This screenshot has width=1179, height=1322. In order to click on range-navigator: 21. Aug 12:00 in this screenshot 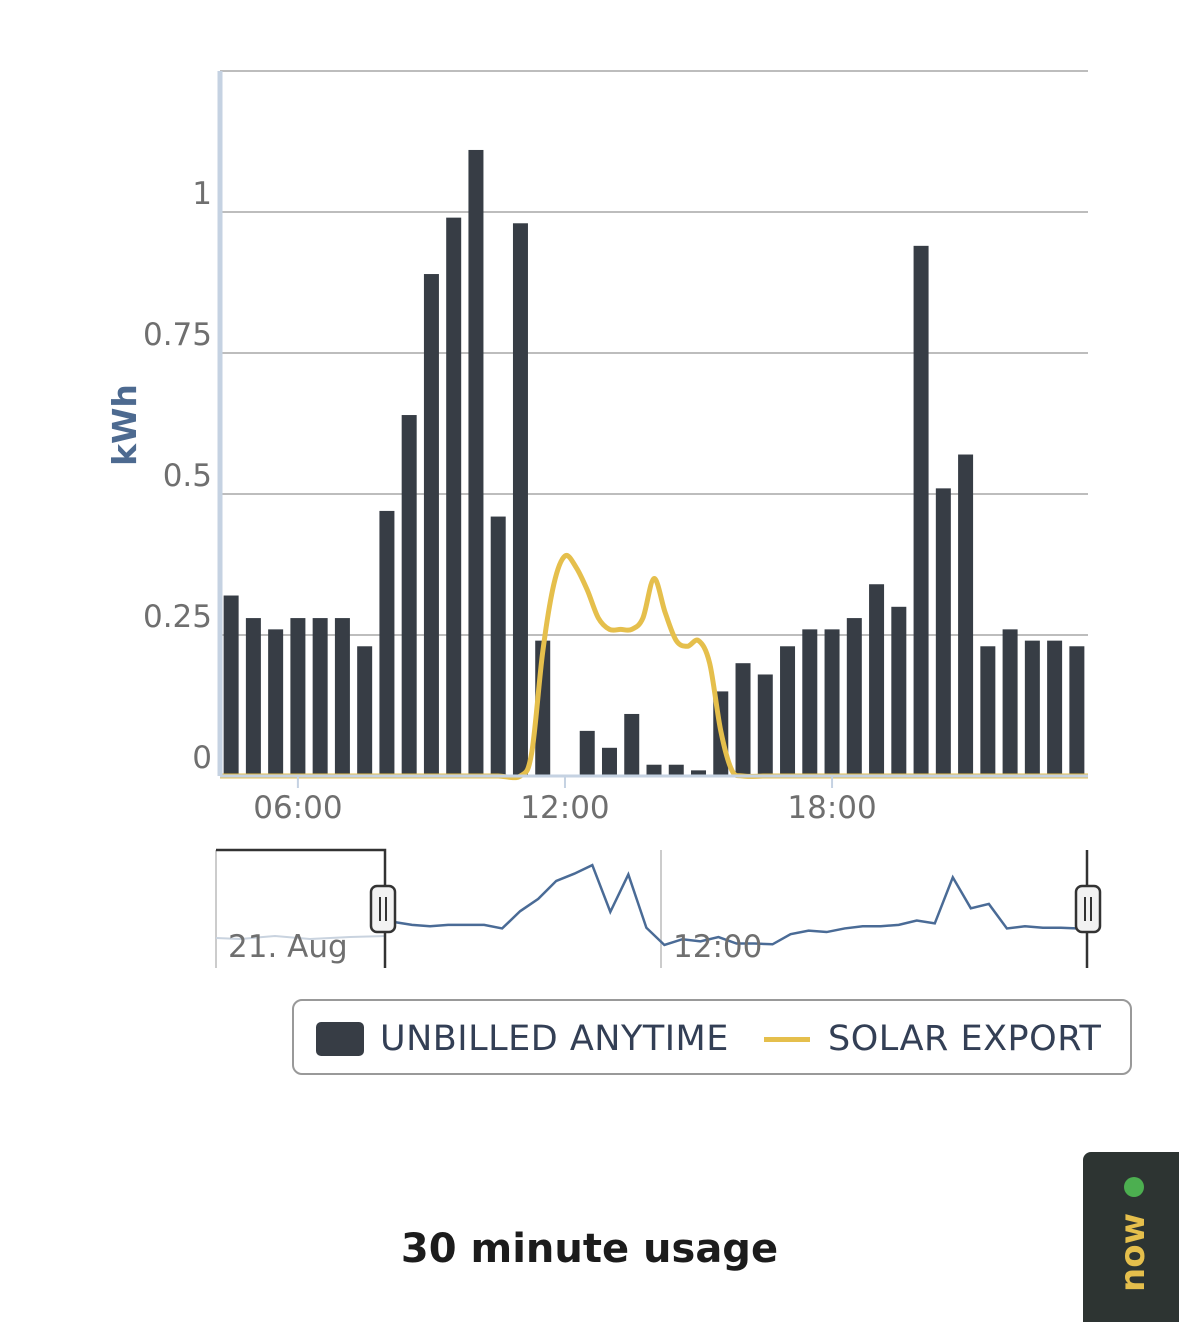, I will do `click(658, 908)`.